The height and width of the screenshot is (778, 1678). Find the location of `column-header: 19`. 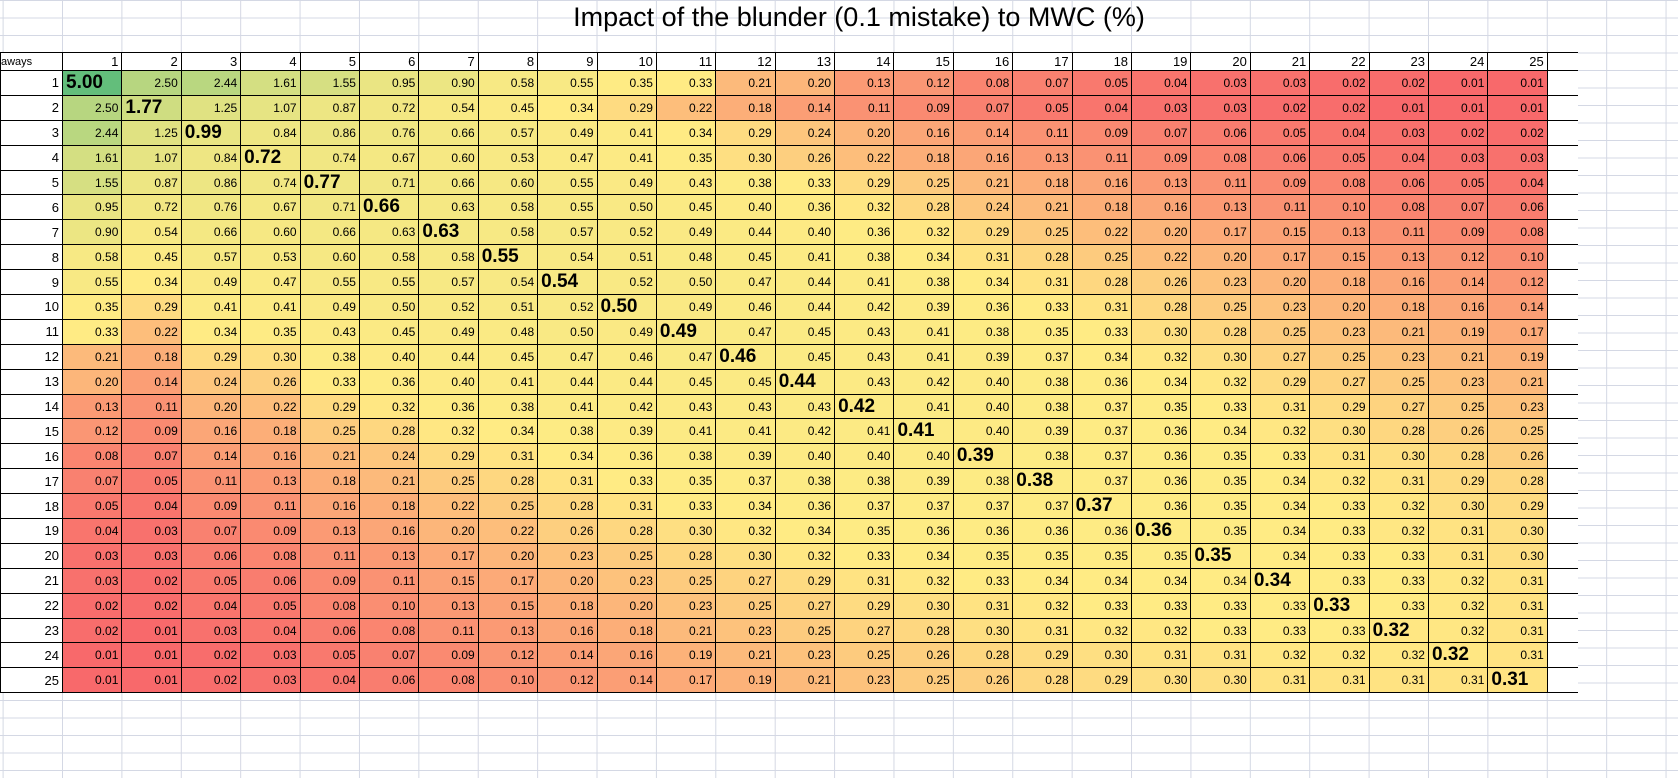

column-header: 19 is located at coordinates (1161, 61).